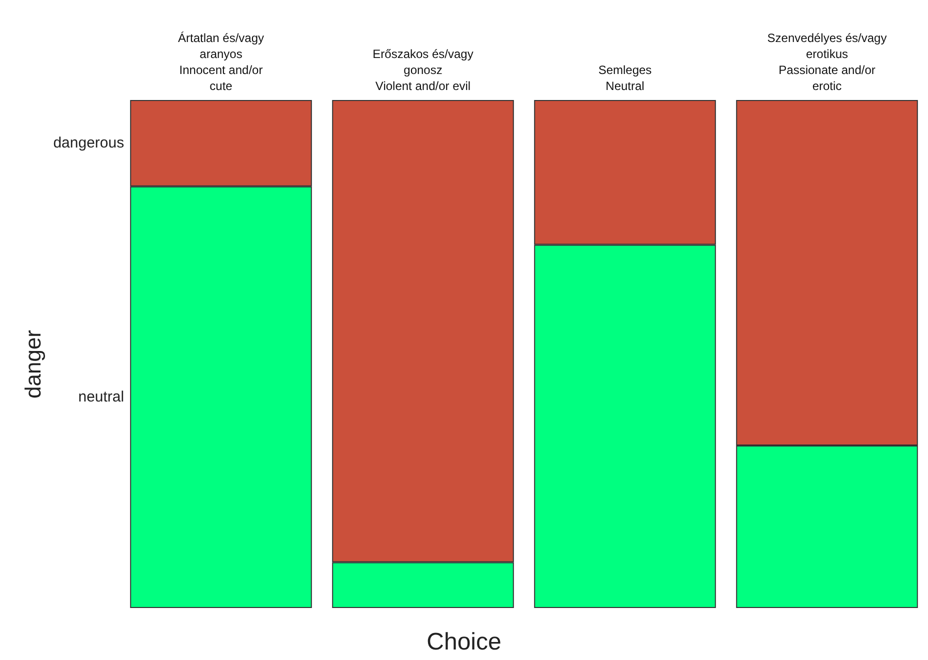 The width and height of the screenshot is (928, 660). What do you see at coordinates (625, 78) in the screenshot?
I see `x-tick-label: Semleges Neutral` at bounding box center [625, 78].